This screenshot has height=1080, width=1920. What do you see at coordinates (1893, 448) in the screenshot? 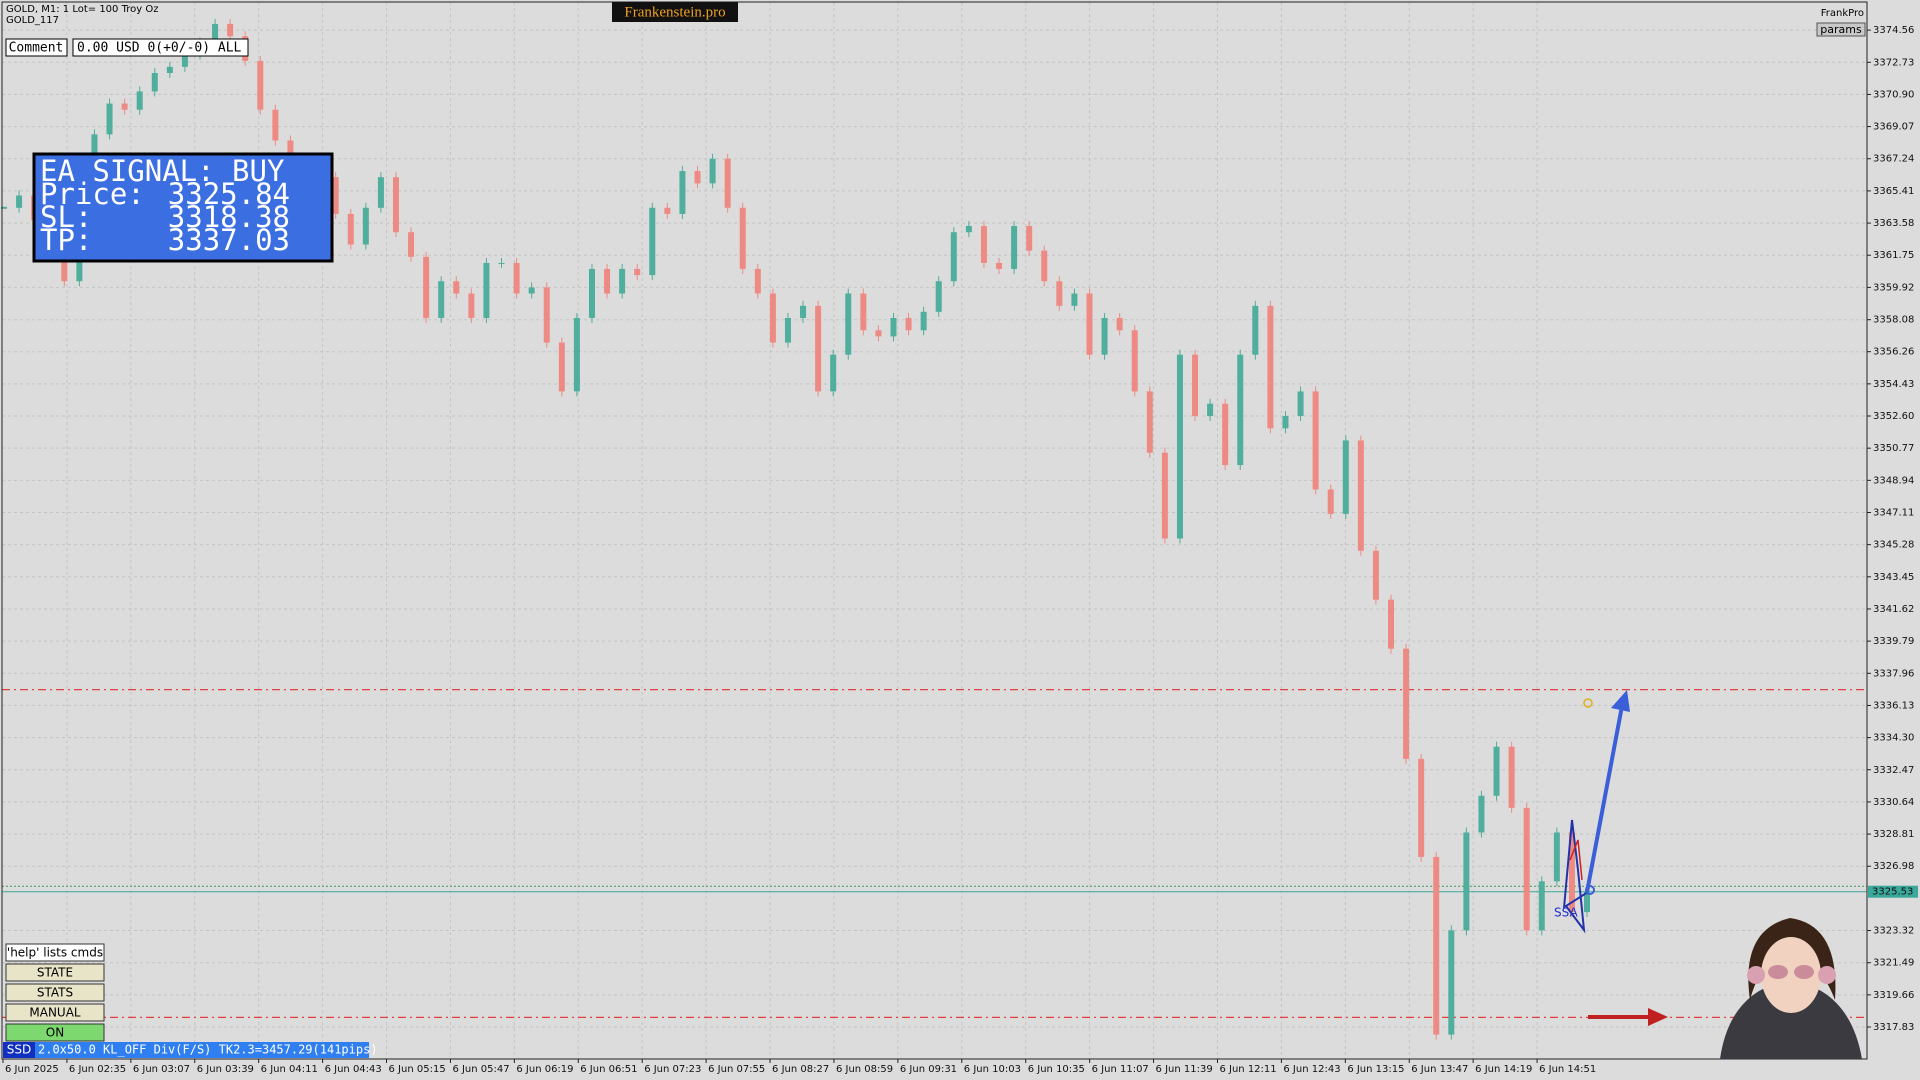
I see `y-tick-label: 3350.77` at bounding box center [1893, 448].